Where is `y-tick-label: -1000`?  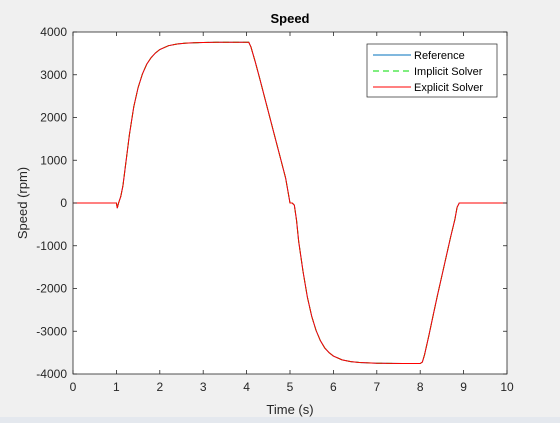 y-tick-label: -1000 is located at coordinates (51, 246).